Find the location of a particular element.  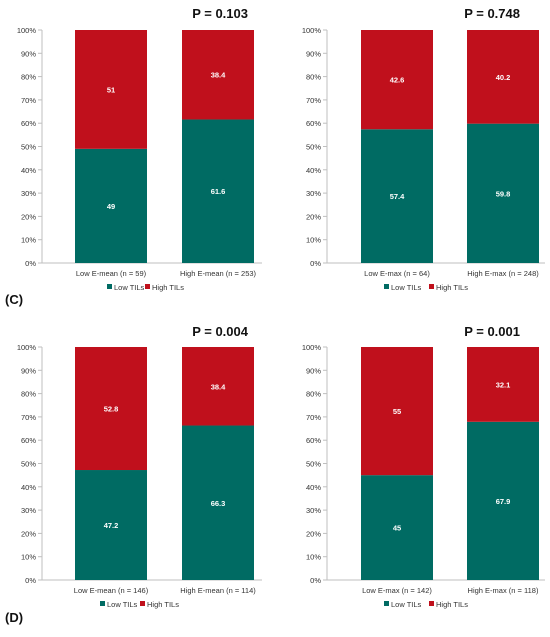

bar-value-label: 59.8 is located at coordinates (503, 193).